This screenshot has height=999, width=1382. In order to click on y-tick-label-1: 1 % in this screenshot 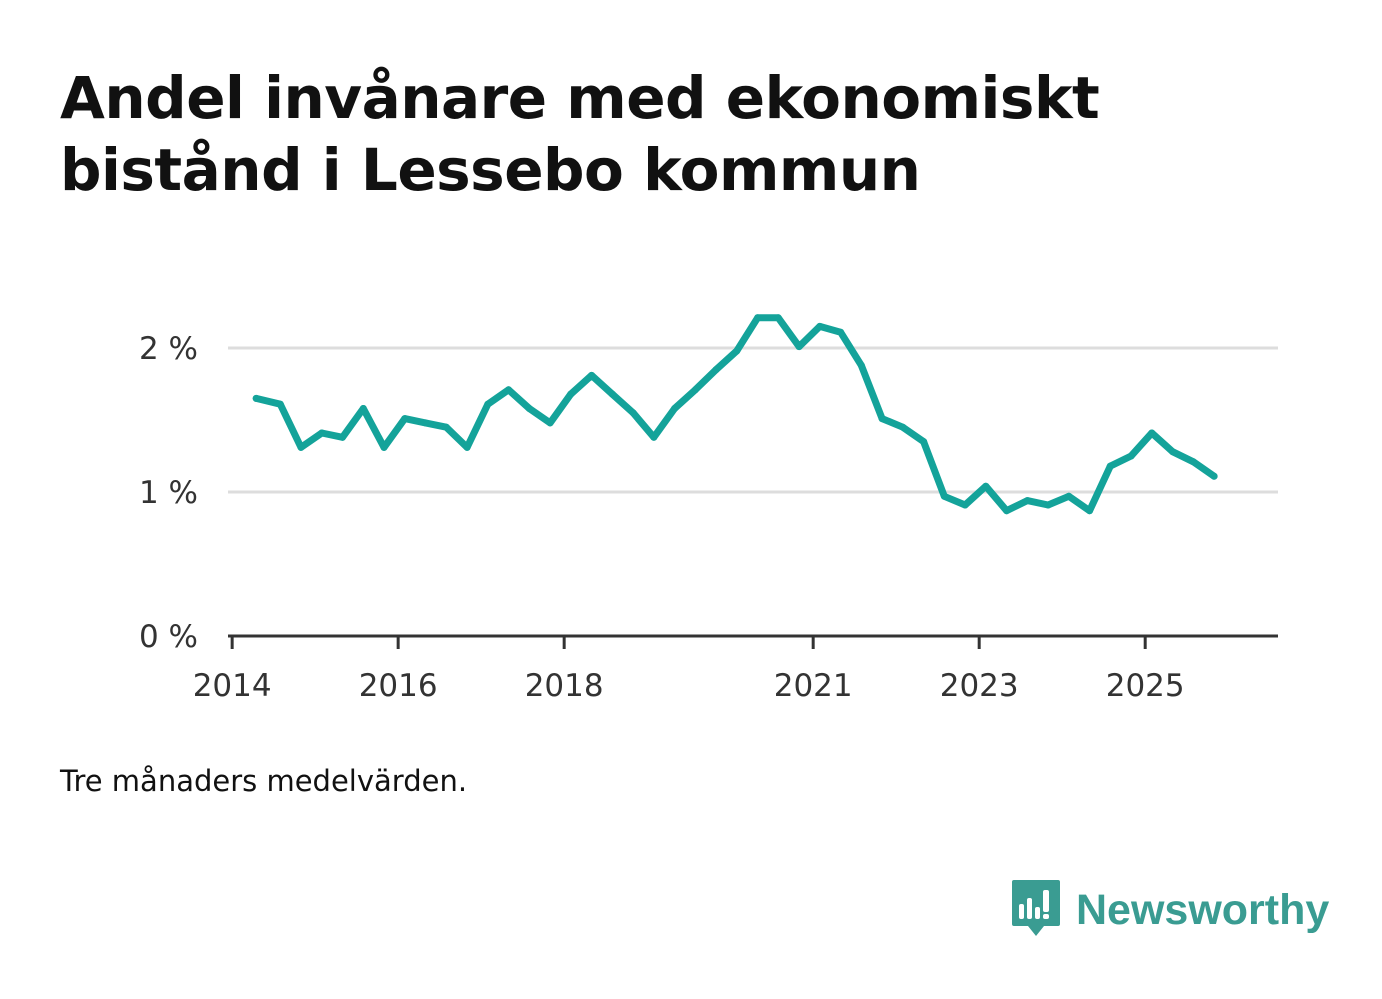, I will do `click(168, 493)`.